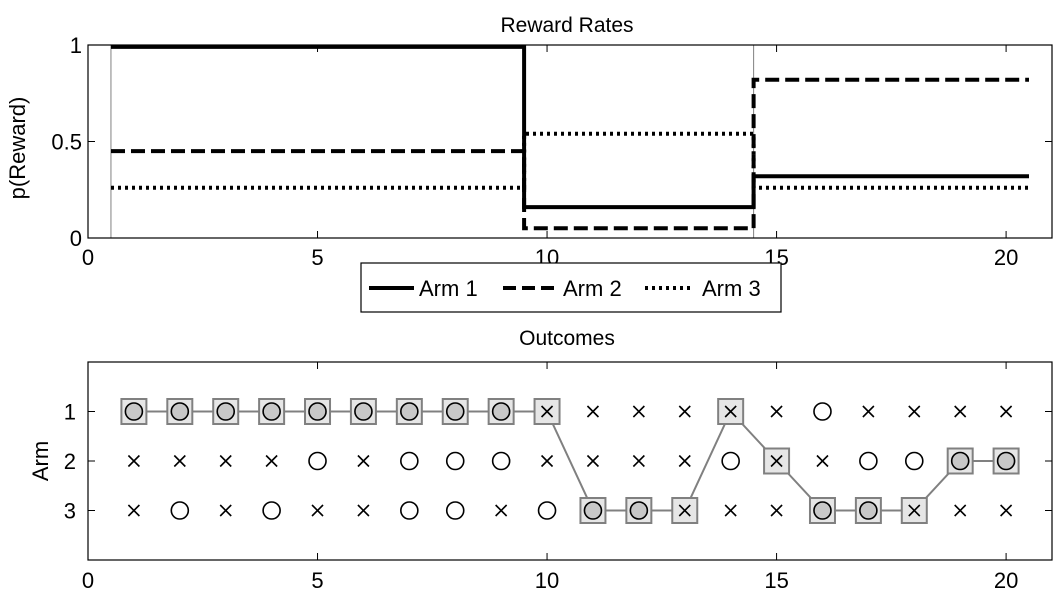  What do you see at coordinates (76, 238) in the screenshot?
I see `top-ytick-label: 0` at bounding box center [76, 238].